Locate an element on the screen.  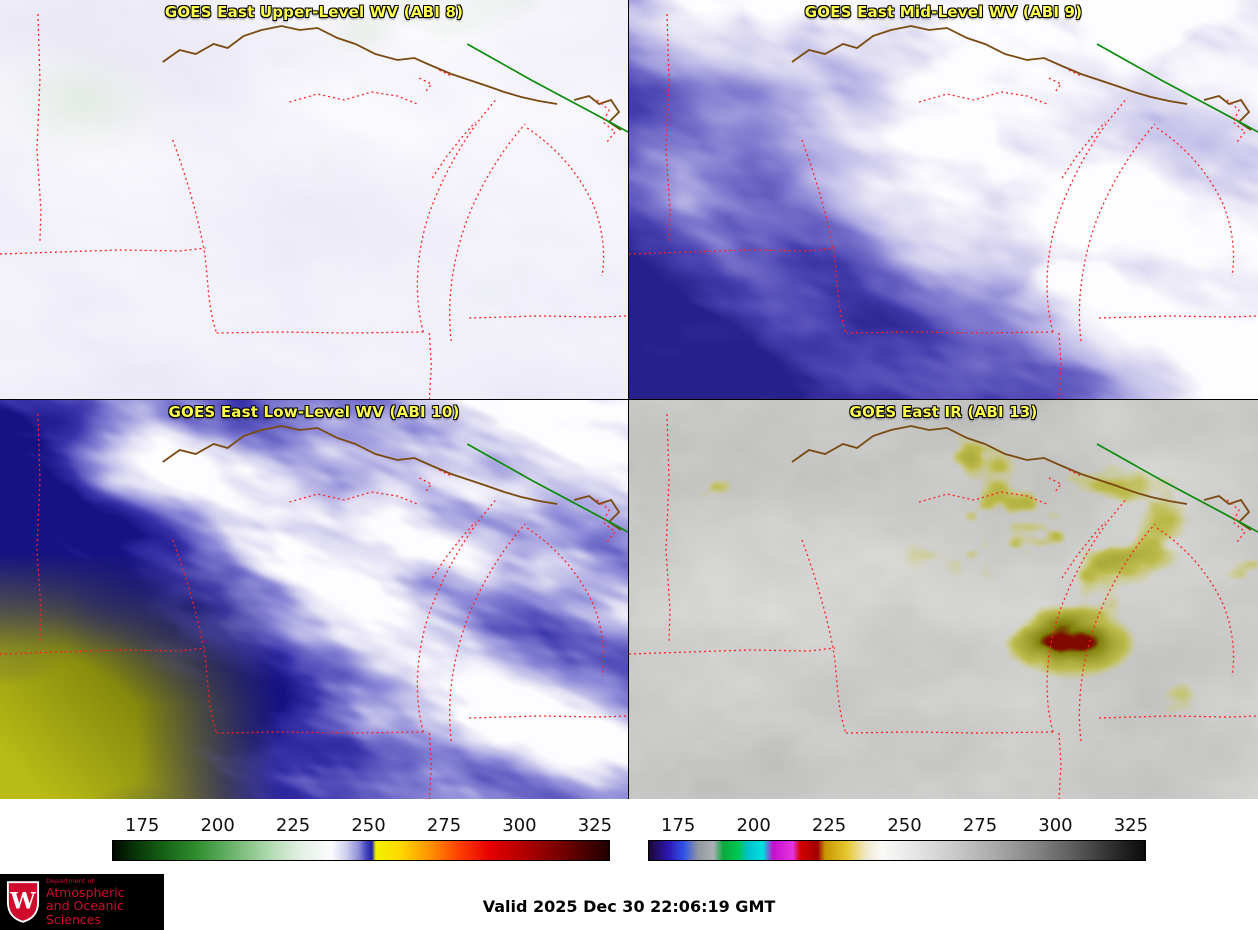
panel-title-abi8: GOES East Upper-Level WV (ABI 8) is located at coordinates (314, 12).